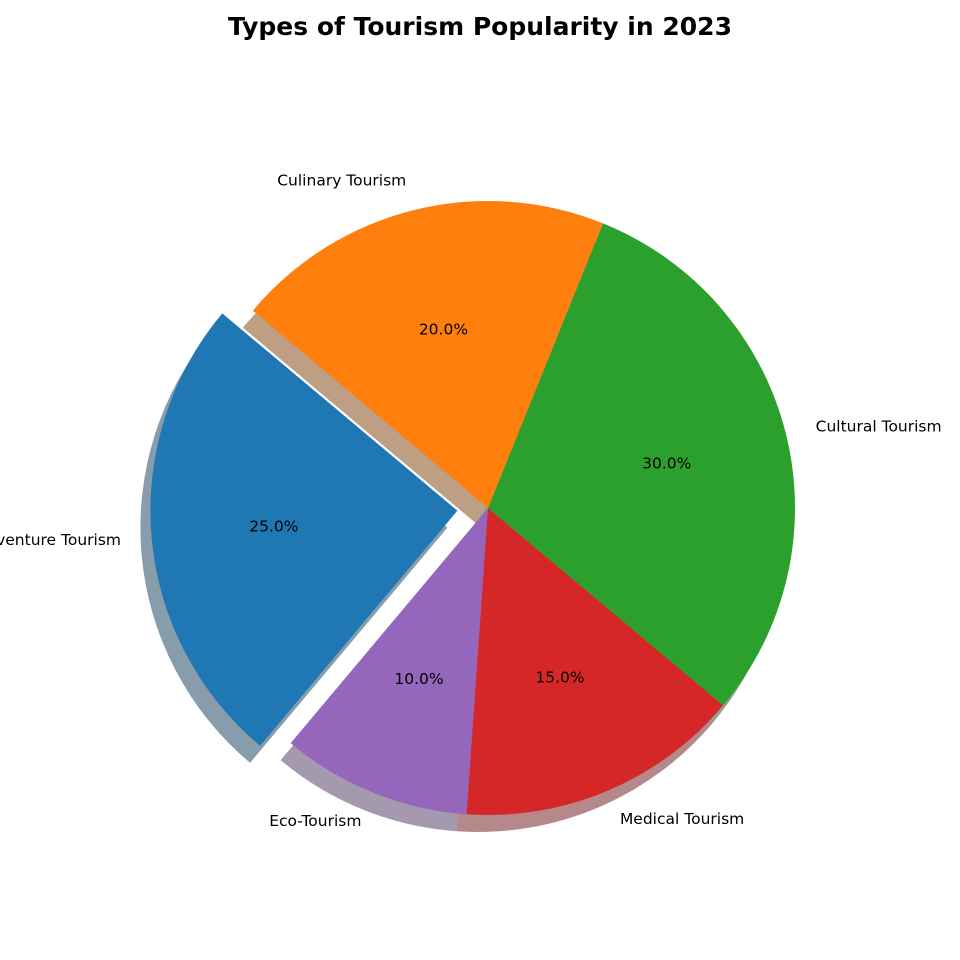  What do you see at coordinates (443, 329) in the screenshot?
I see `percent-label-culinary-tourism: 20.0%` at bounding box center [443, 329].